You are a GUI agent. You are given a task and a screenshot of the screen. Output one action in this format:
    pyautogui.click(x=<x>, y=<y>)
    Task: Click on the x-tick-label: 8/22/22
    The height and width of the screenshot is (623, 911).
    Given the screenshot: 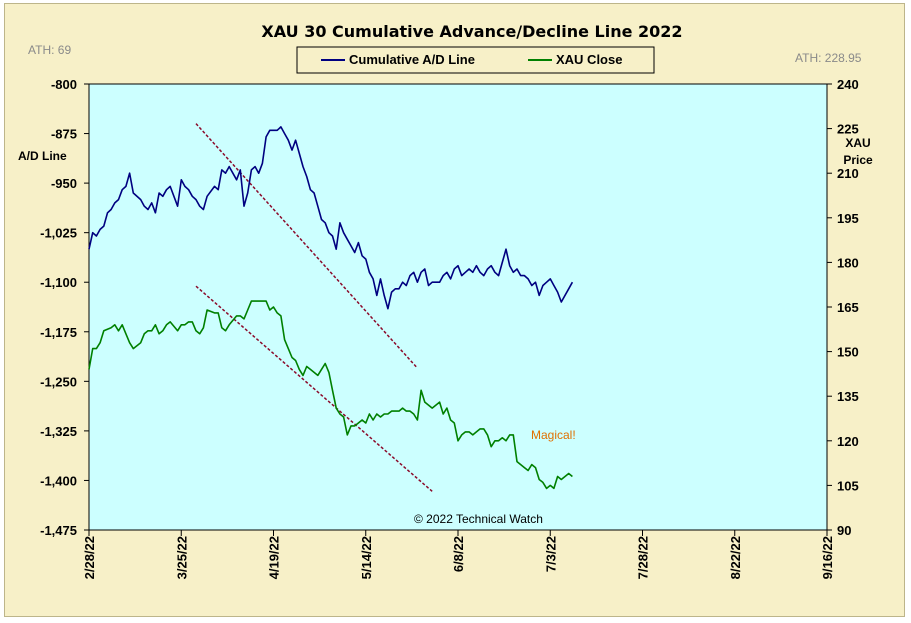 What is the action you would take?
    pyautogui.click(x=735, y=557)
    